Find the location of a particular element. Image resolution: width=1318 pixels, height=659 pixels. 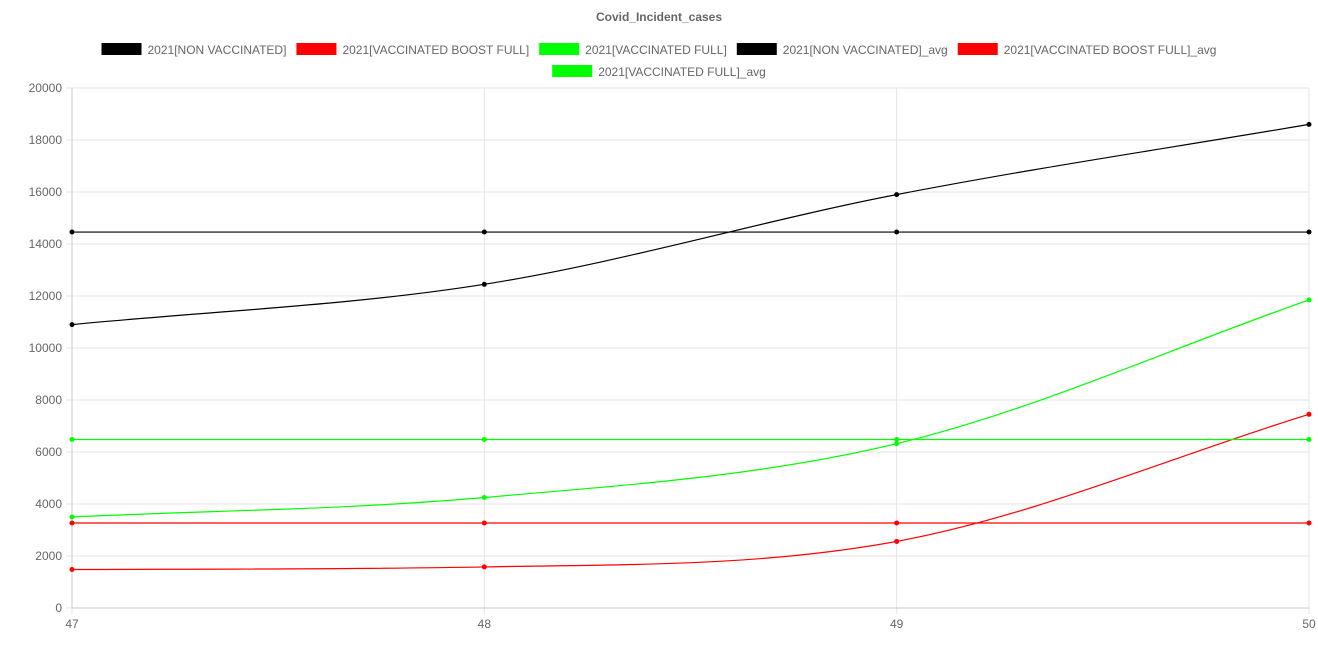

legend-item: 2021[VACCINATED FULL]_avg is located at coordinates (659, 72).